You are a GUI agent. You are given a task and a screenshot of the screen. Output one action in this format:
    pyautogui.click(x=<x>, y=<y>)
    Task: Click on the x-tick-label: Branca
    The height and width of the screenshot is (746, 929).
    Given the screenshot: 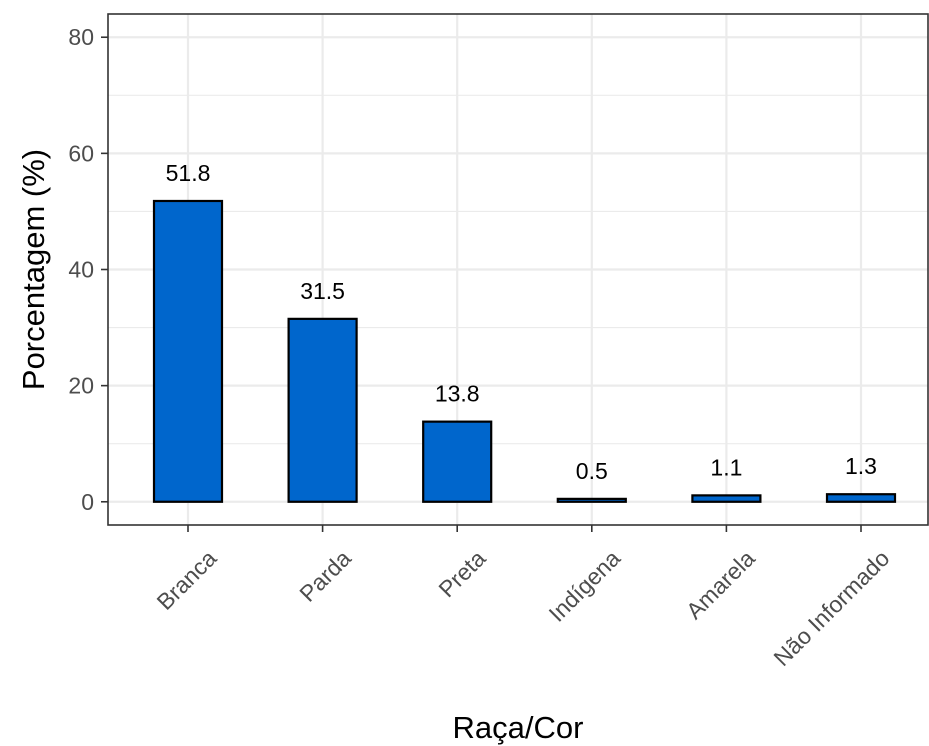 What is the action you would take?
    pyautogui.click(x=186, y=580)
    